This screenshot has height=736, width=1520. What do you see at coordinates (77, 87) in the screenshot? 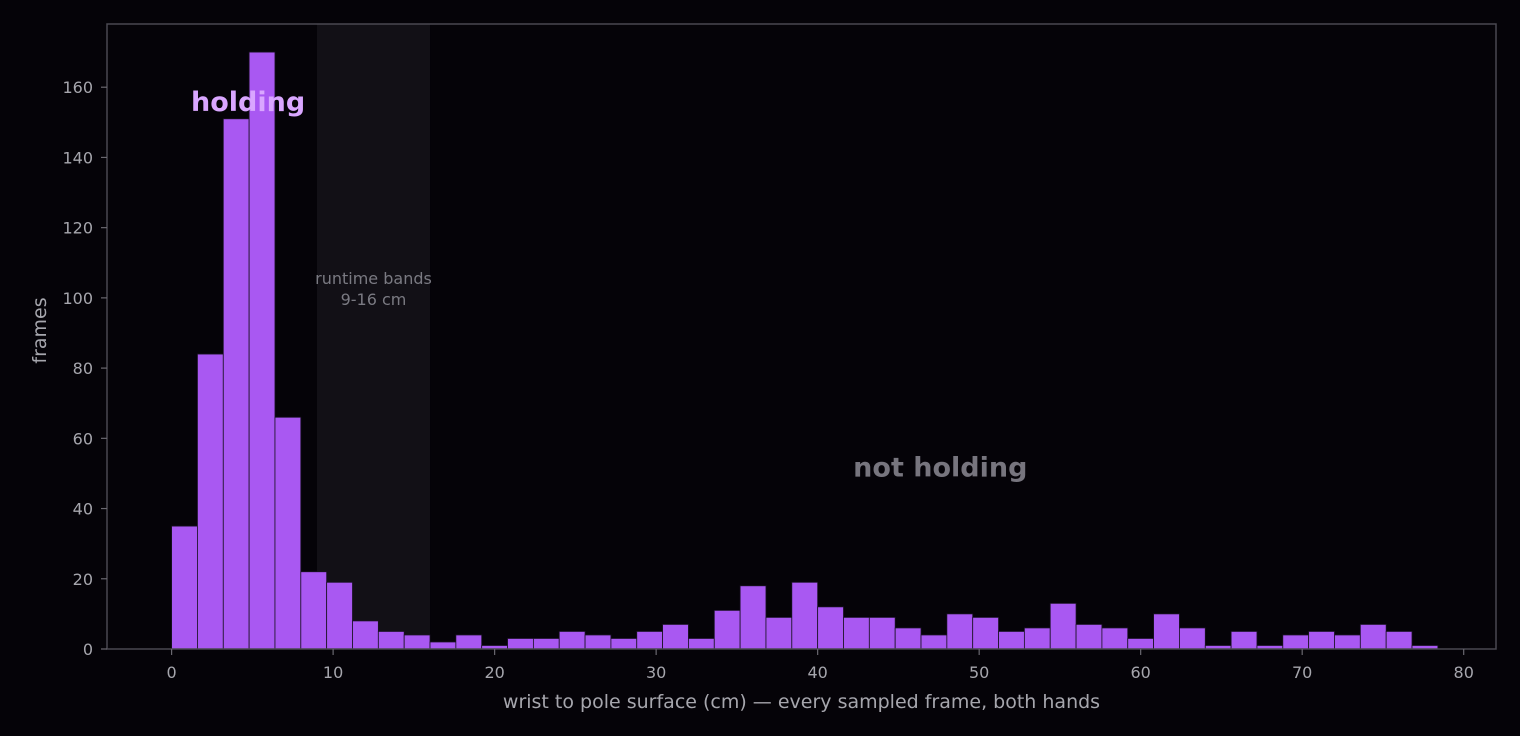
I see `y-tick-label: 160` at bounding box center [77, 87].